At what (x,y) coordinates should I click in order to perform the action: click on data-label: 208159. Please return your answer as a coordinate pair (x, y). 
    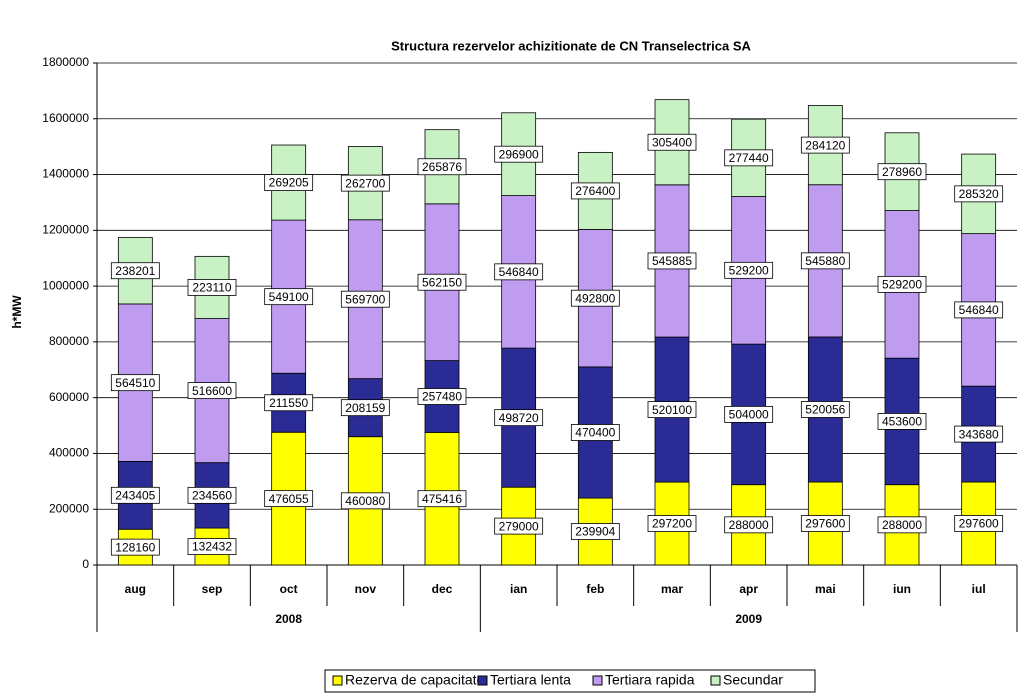
    Looking at the image, I should click on (365, 408).